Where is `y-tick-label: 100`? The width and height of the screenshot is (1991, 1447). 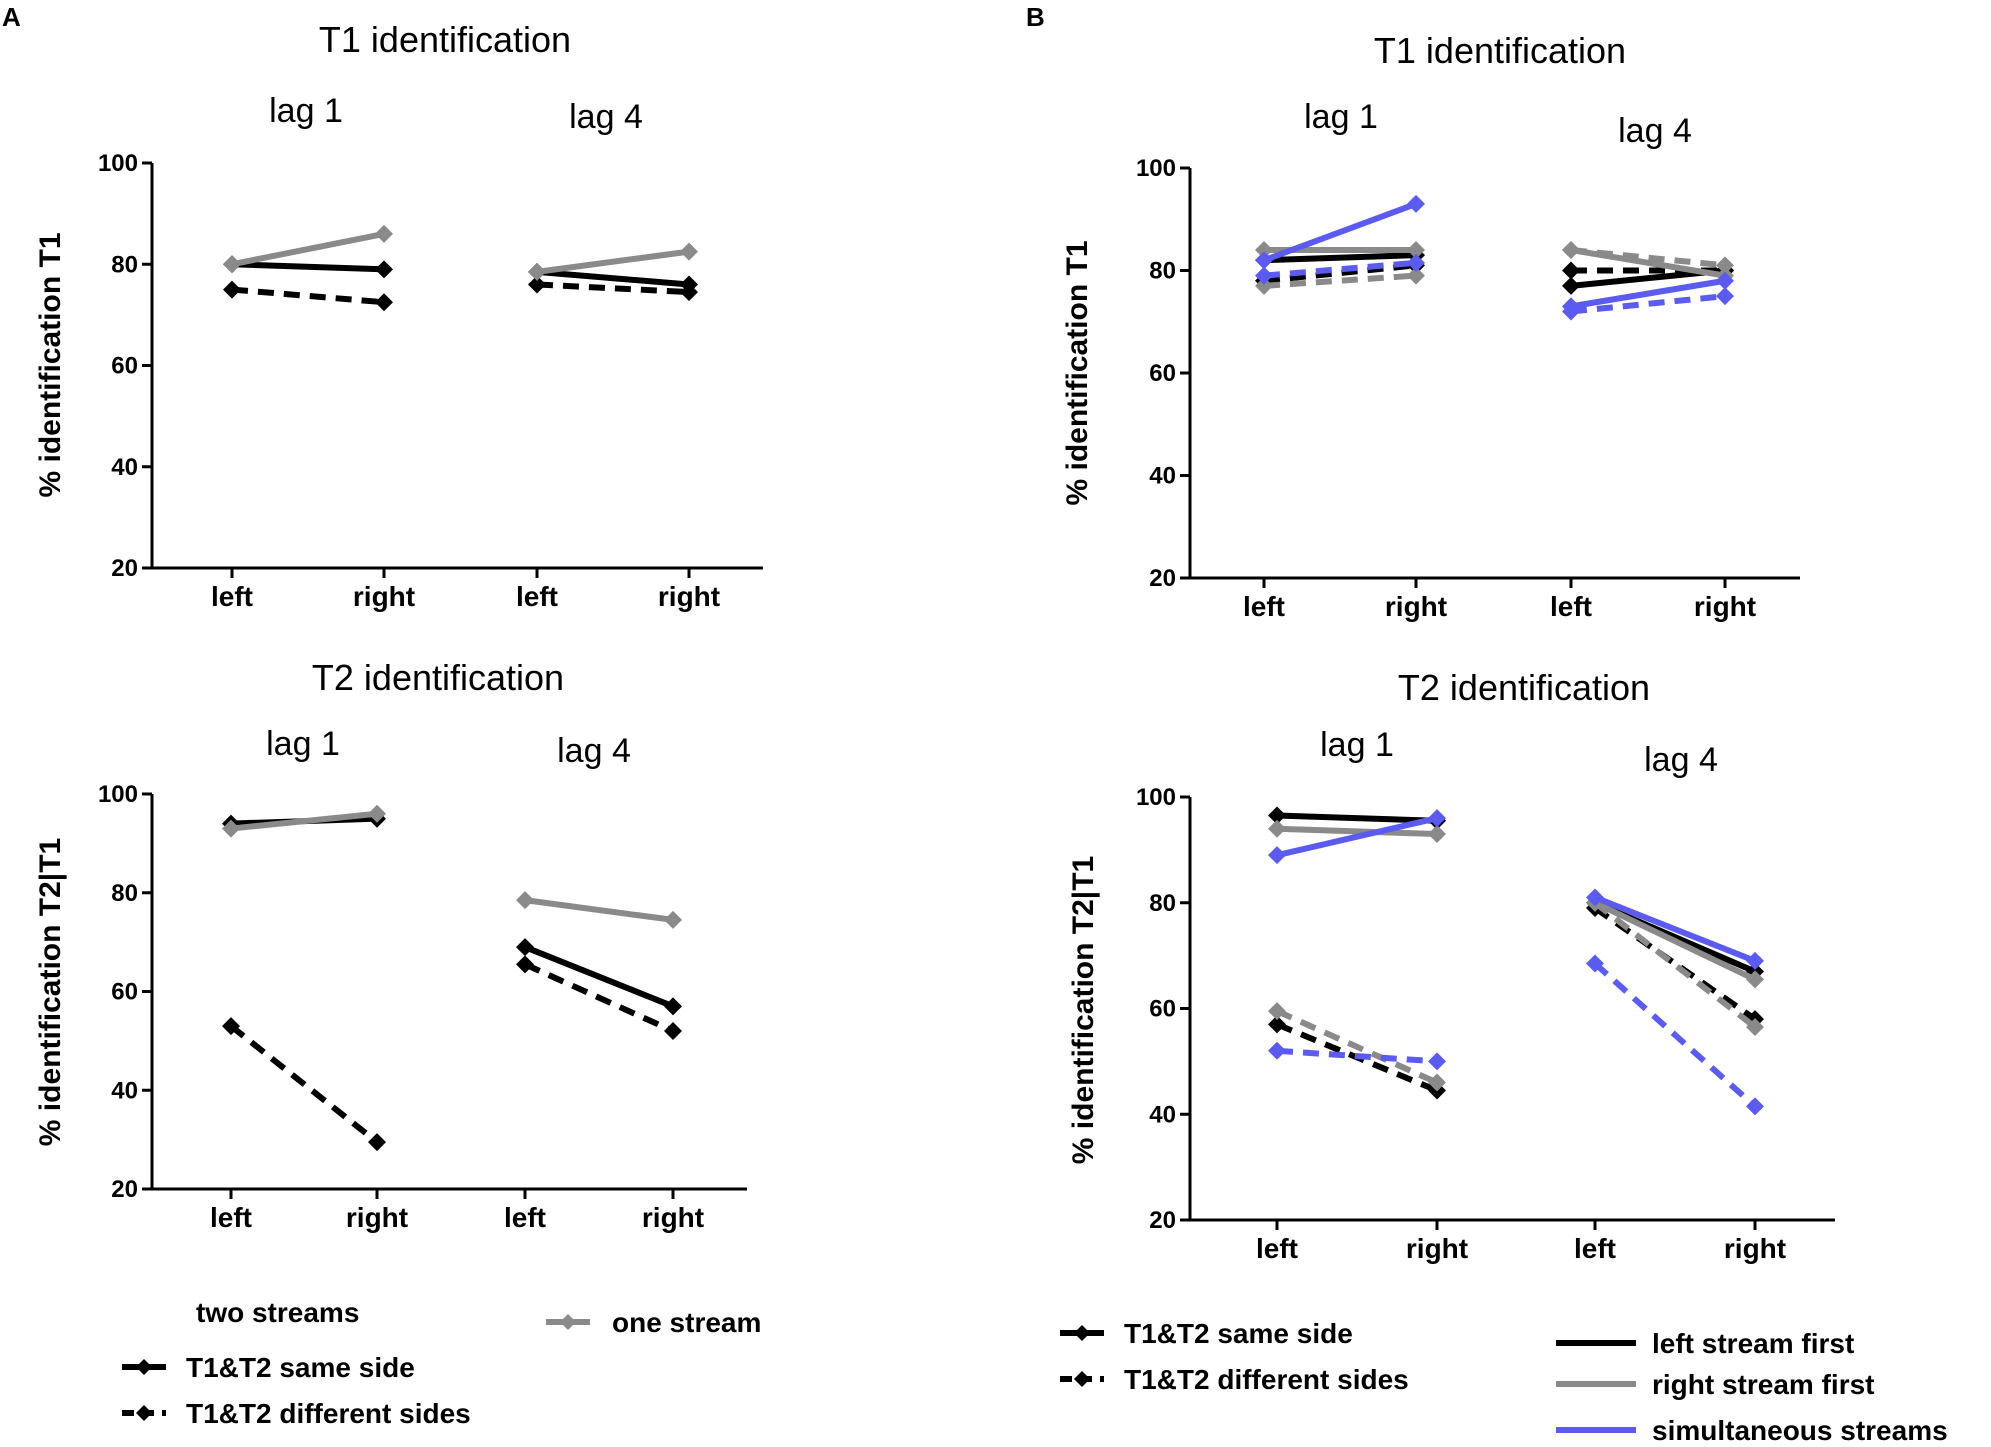 y-tick-label: 100 is located at coordinates (1156, 168).